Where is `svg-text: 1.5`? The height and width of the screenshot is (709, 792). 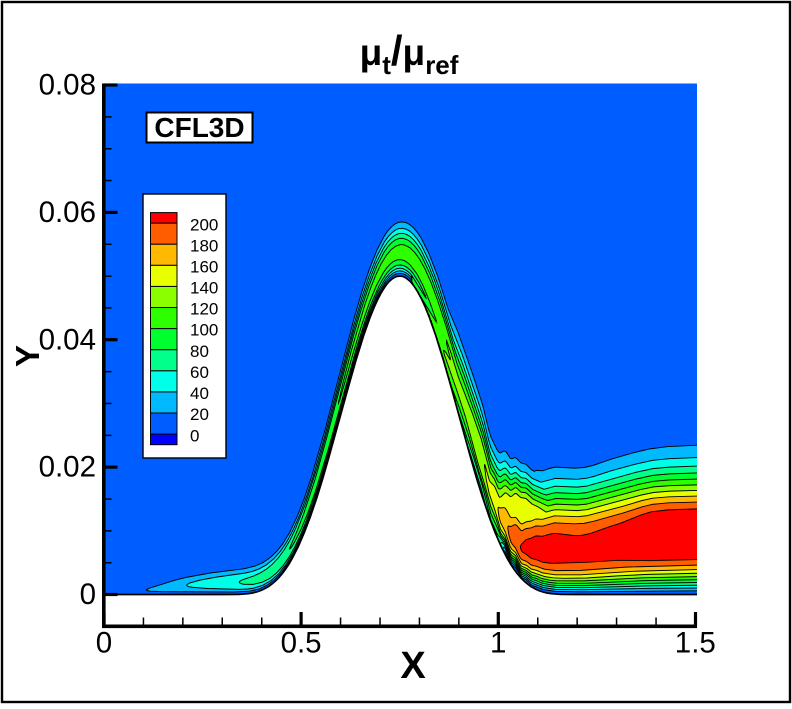 svg-text: 1.5 is located at coordinates (695, 643).